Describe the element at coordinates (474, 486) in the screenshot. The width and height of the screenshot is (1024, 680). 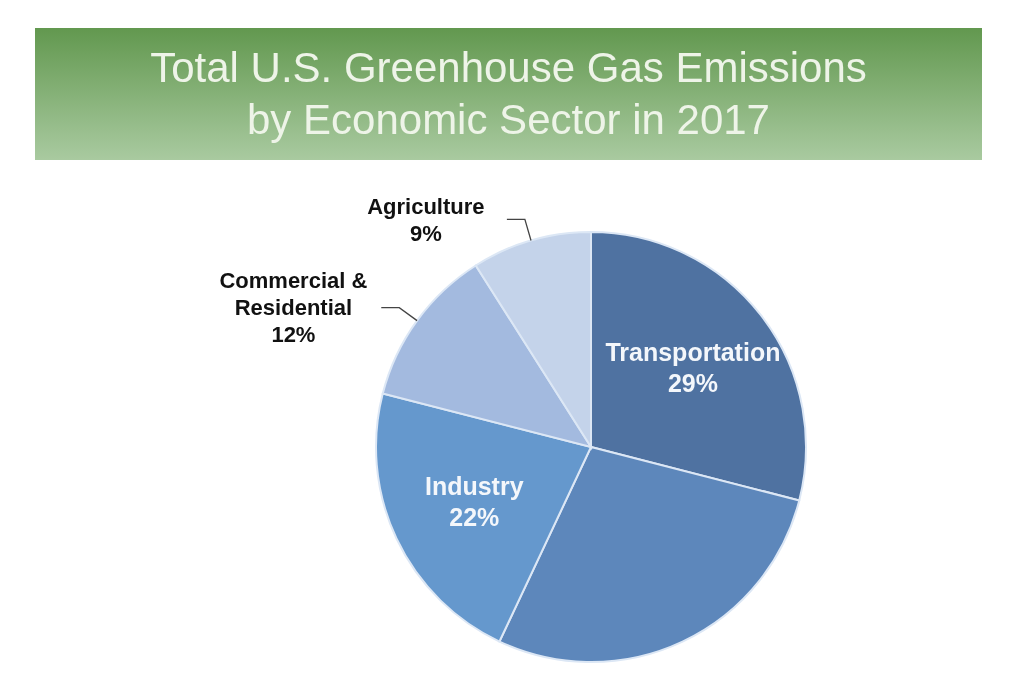
I see `slice-label: Industry` at that location.